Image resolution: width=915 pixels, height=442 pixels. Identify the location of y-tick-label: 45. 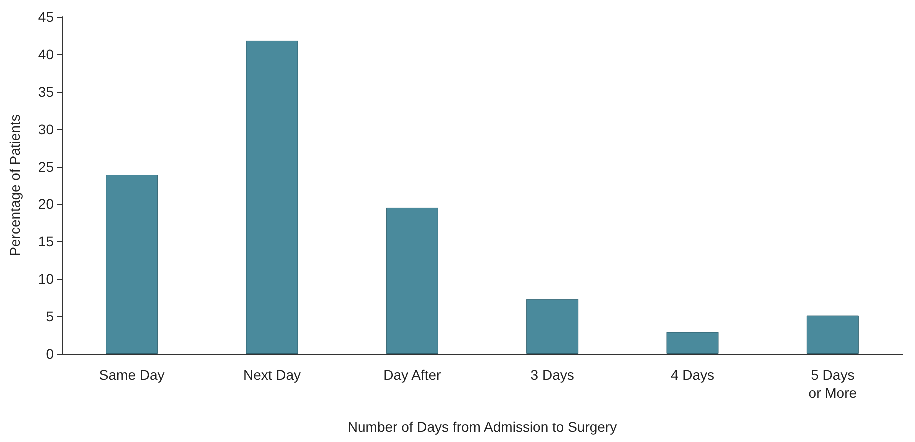
(46, 17).